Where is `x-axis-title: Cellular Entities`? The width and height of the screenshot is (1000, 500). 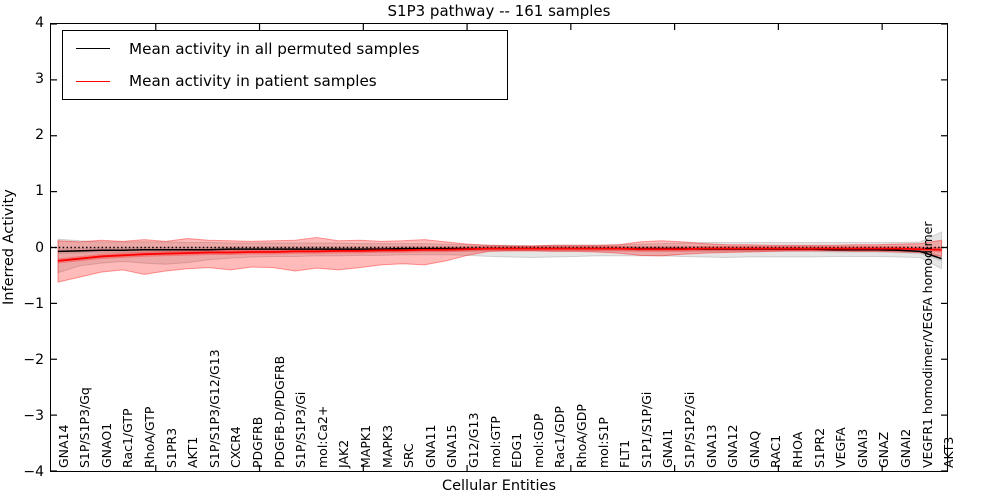 x-axis-title: Cellular Entities is located at coordinates (499, 486).